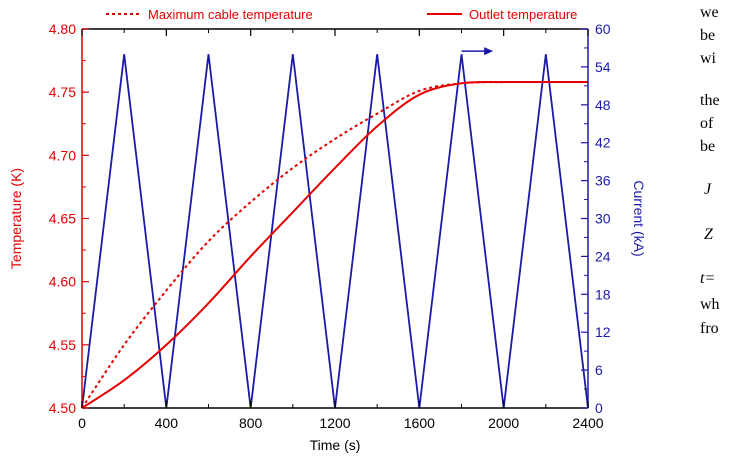 Image resolution: width=733 pixels, height=457 pixels. What do you see at coordinates (710, 304) in the screenshot?
I see `side-text-line: wh` at bounding box center [710, 304].